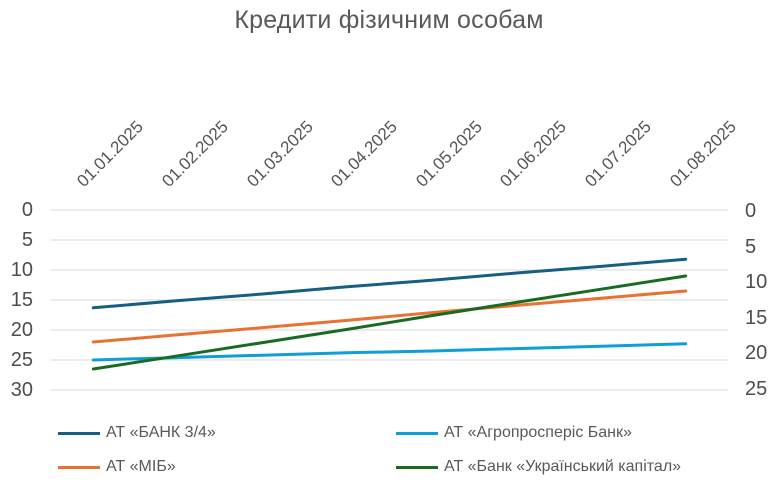  I want to click on y-axis-right-label: 15, so click(756, 317).